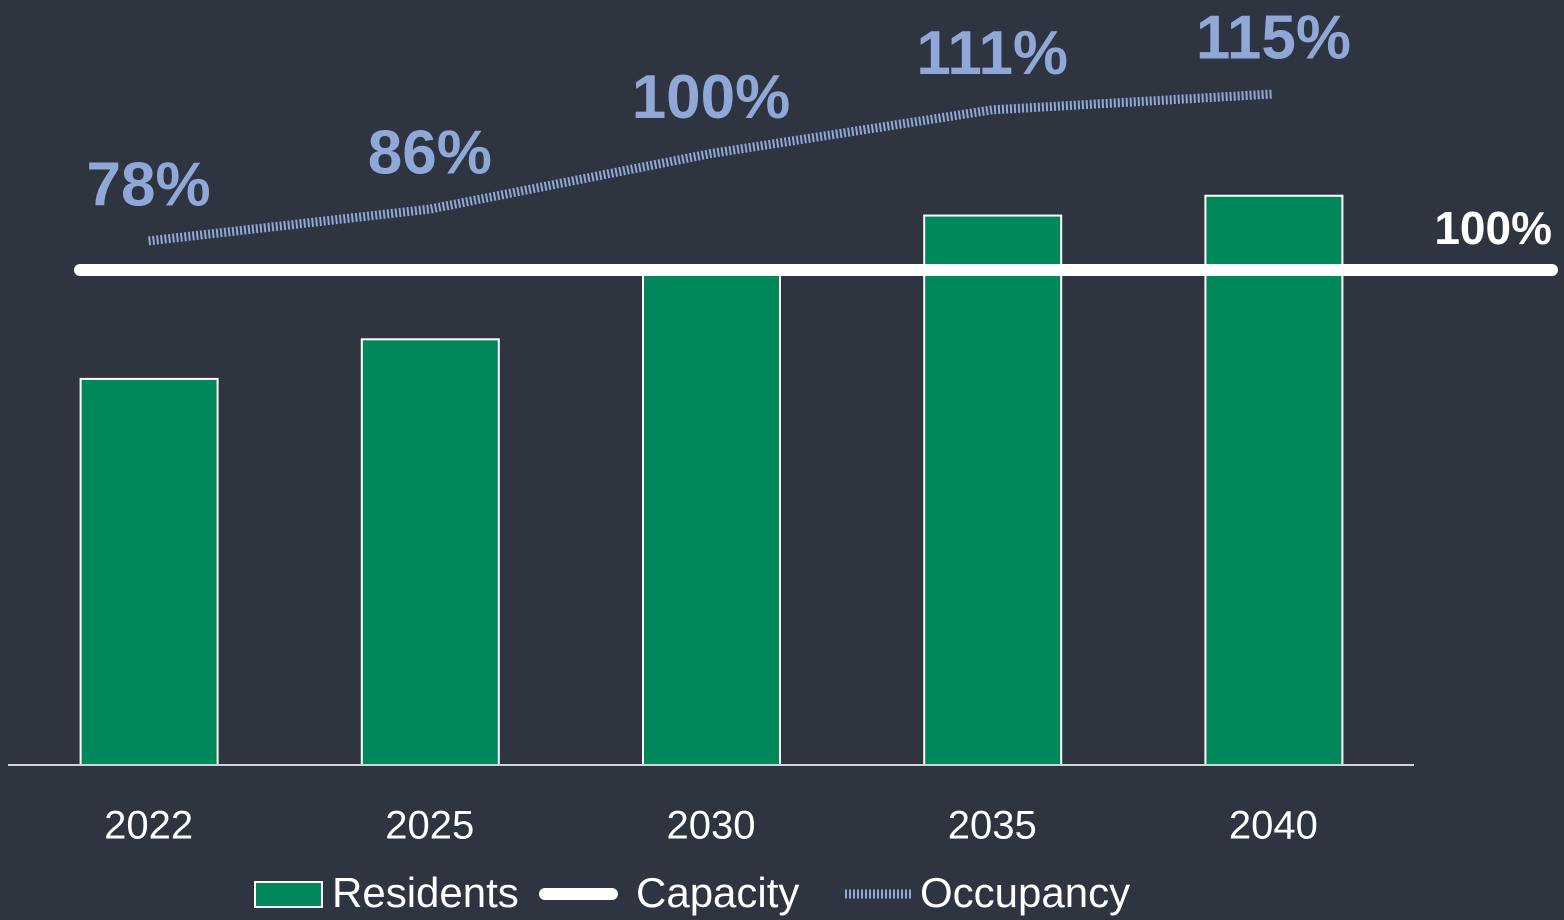  Describe the element at coordinates (425, 892) in the screenshot. I see `legend-label: Residents` at that location.